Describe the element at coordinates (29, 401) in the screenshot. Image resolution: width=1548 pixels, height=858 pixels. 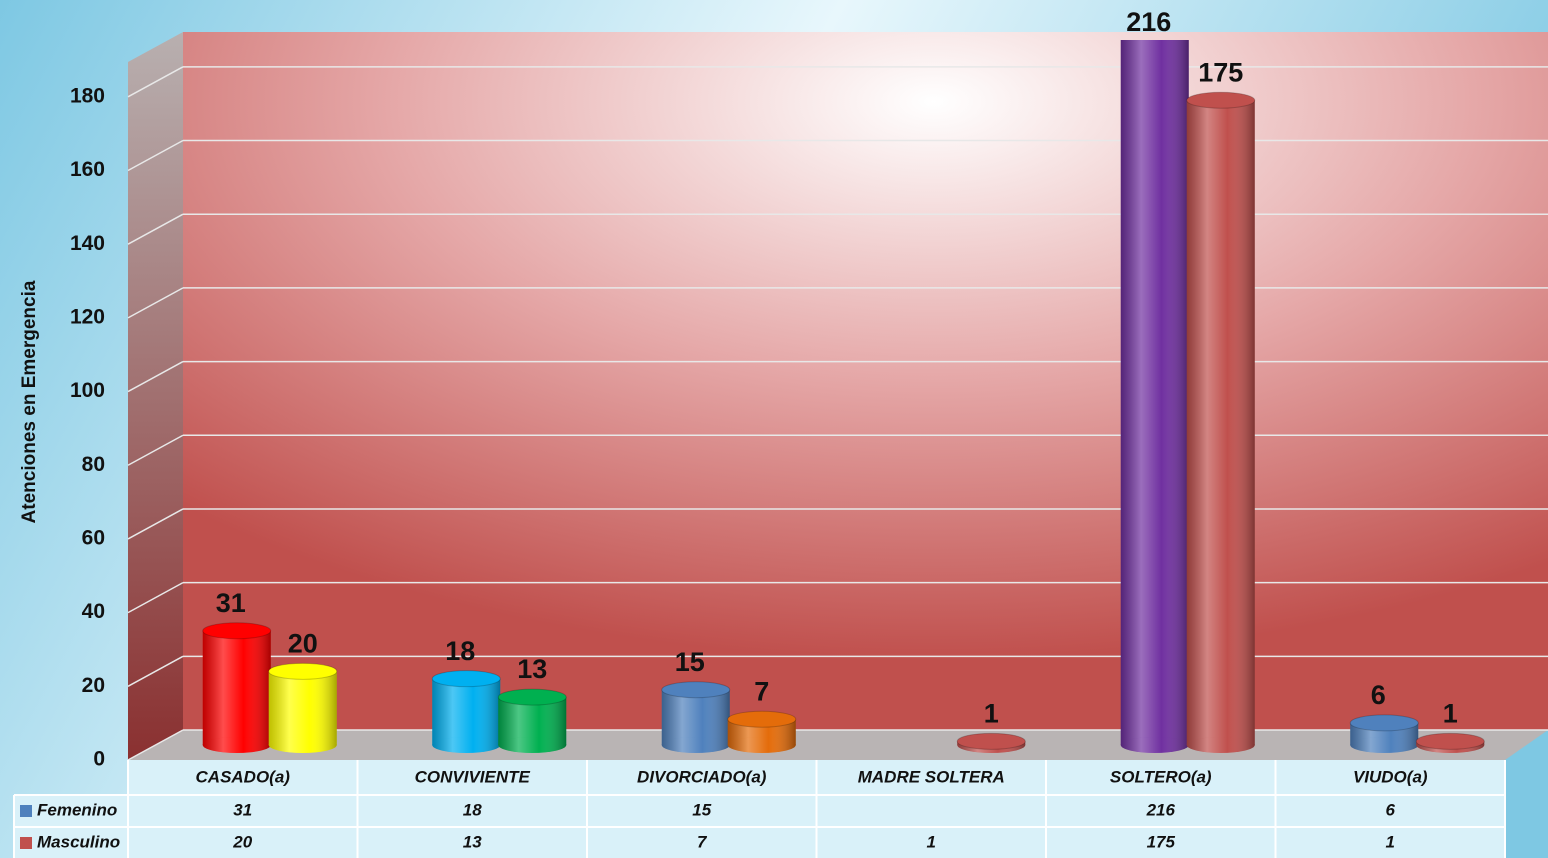
I see `y-axis-label: Atenciones en Emergencia` at that location.